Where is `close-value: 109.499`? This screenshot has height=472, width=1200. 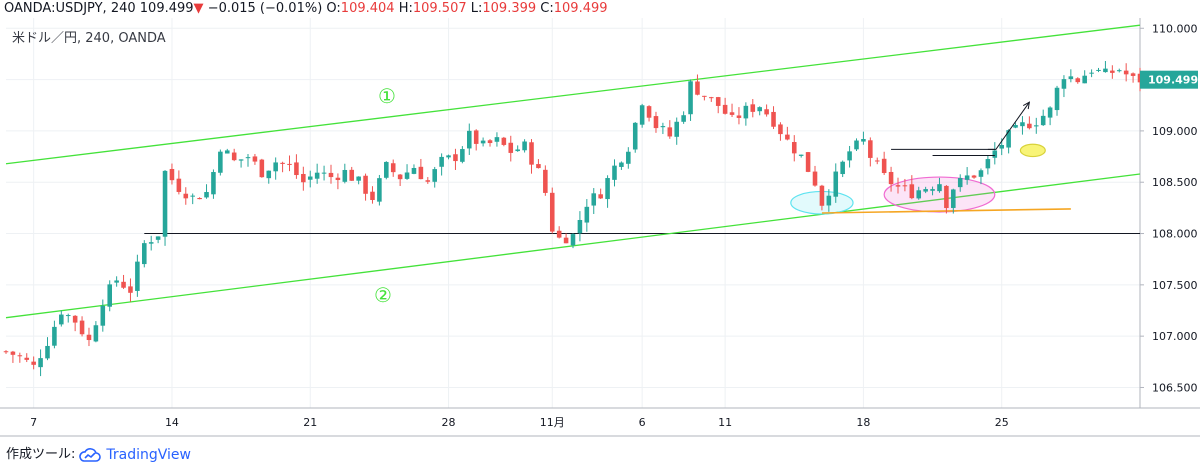 close-value: 109.499 is located at coordinates (580, 8).